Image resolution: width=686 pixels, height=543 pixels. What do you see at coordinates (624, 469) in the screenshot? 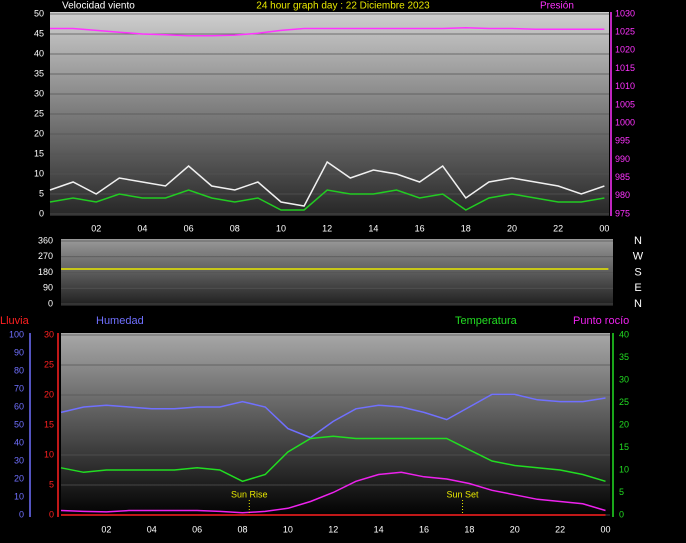
I see `y2-tick-label: 10` at bounding box center [624, 469].